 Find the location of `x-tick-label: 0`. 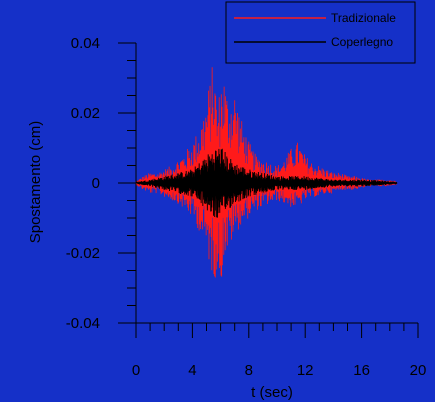

x-tick-label: 0 is located at coordinates (136, 370).